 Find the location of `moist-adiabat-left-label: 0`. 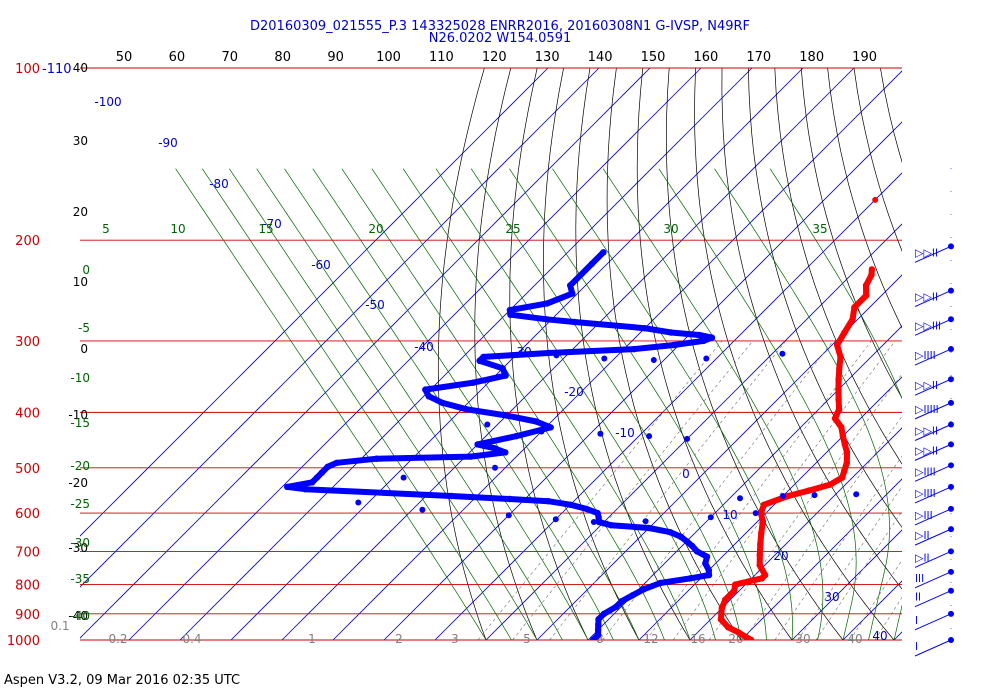

moist-adiabat-left-label: 0 is located at coordinates (86, 270).